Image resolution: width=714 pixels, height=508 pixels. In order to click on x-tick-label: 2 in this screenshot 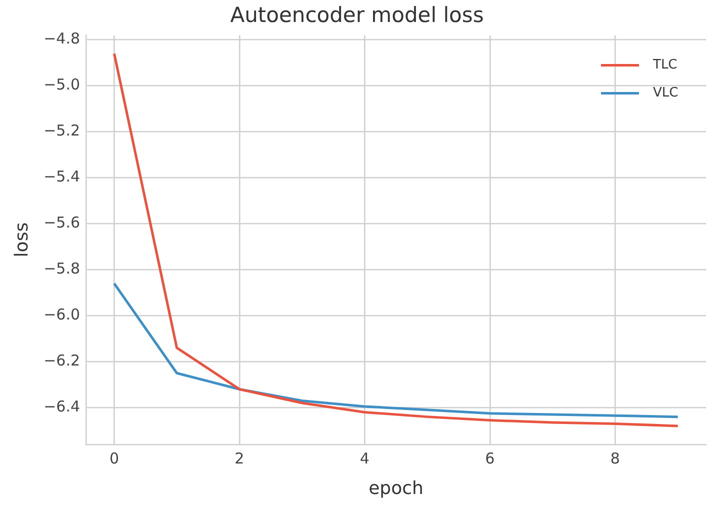, I will do `click(239, 458)`.